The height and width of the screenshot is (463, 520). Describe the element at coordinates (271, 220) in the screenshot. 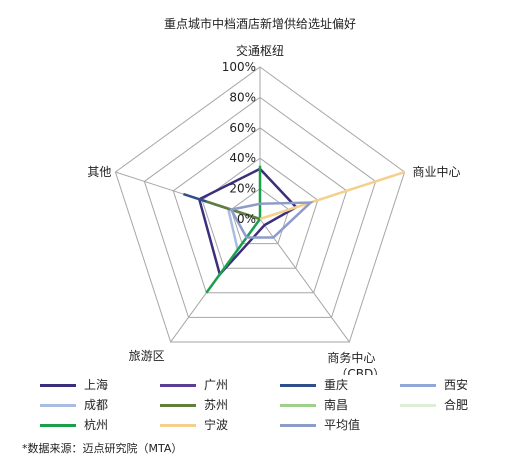

I see `series-line-平均值` at that location.